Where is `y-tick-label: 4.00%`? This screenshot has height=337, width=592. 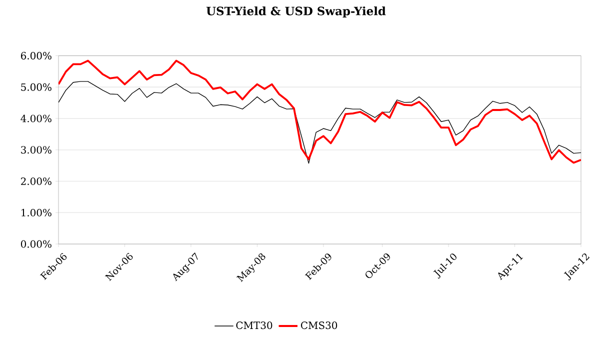
y-tick-label: 4.00% is located at coordinates (36, 118).